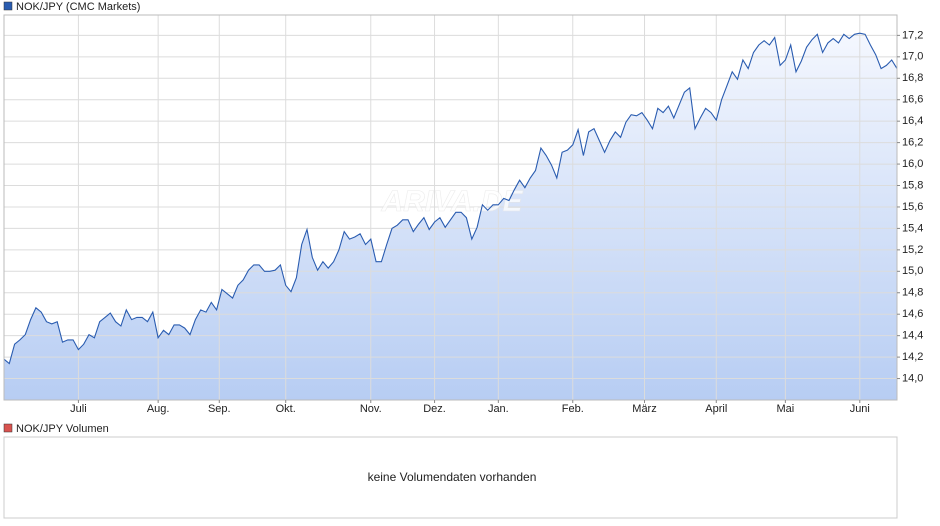 This screenshot has height=526, width=940. What do you see at coordinates (786, 409) in the screenshot?
I see `x-tick-label: Mai` at bounding box center [786, 409].